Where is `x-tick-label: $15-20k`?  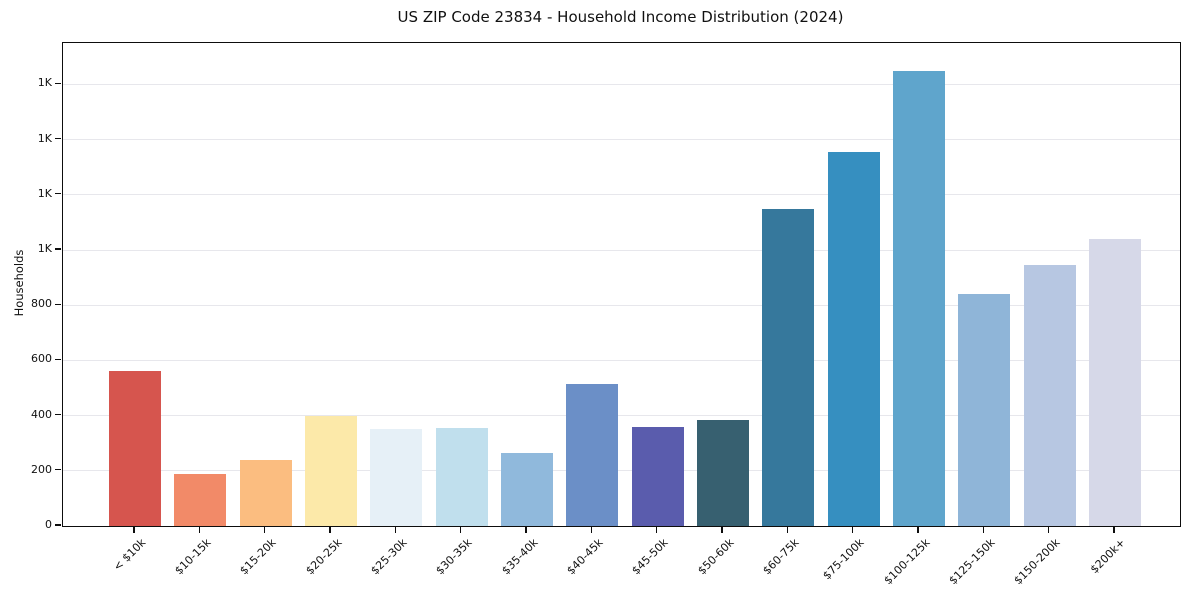
x-tick-label: $15-20k is located at coordinates (258, 557).